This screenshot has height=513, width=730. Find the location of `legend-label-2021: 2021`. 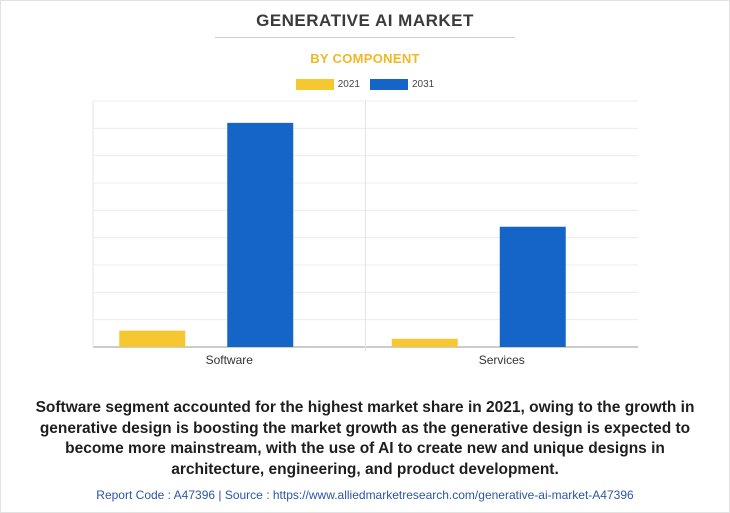

legend-label-2021: 2021 is located at coordinates (348, 84).